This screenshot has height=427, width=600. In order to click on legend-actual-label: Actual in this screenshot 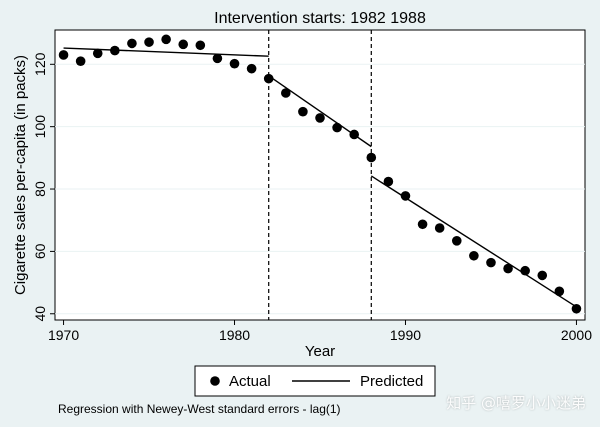, I will do `click(250, 381)`.